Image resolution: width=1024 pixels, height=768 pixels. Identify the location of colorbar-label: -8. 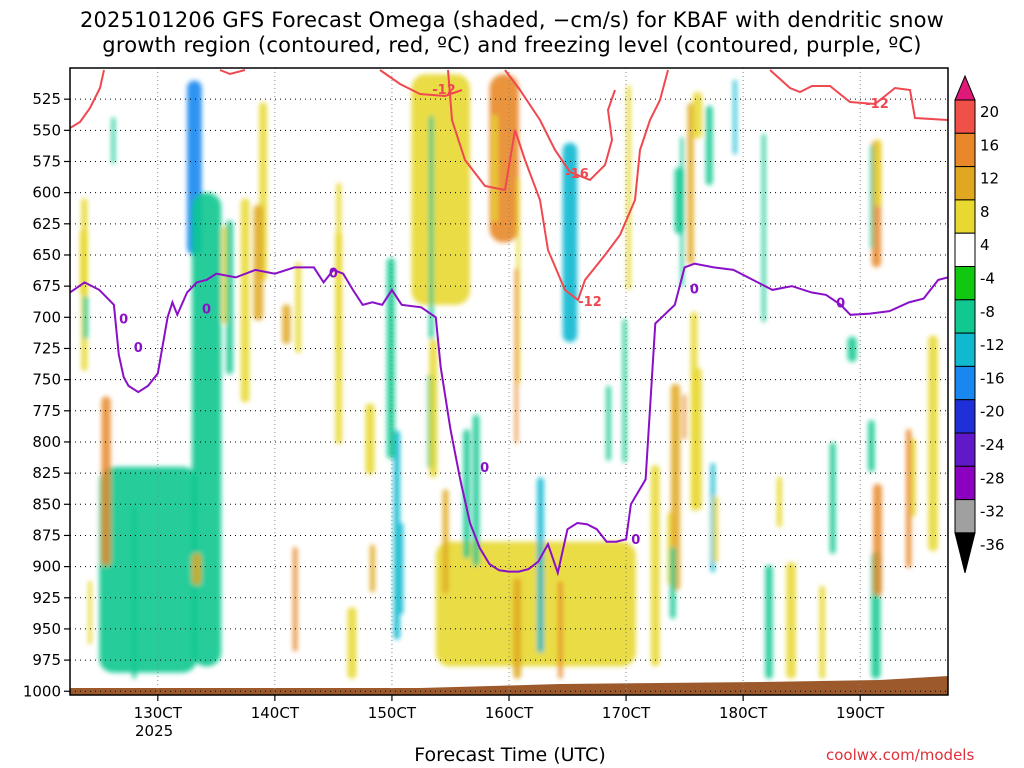
(987, 312).